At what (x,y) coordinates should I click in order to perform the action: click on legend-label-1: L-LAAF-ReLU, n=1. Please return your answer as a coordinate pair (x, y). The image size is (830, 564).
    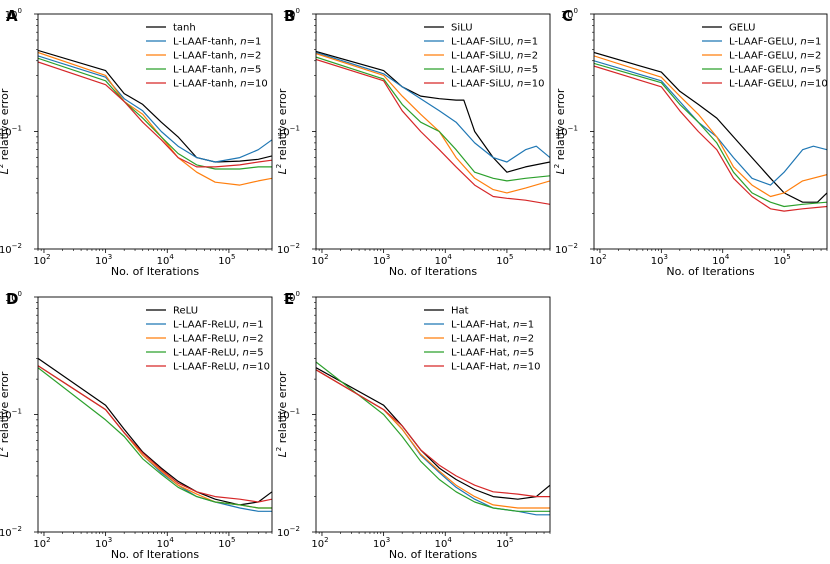
    Looking at the image, I should click on (218, 325).